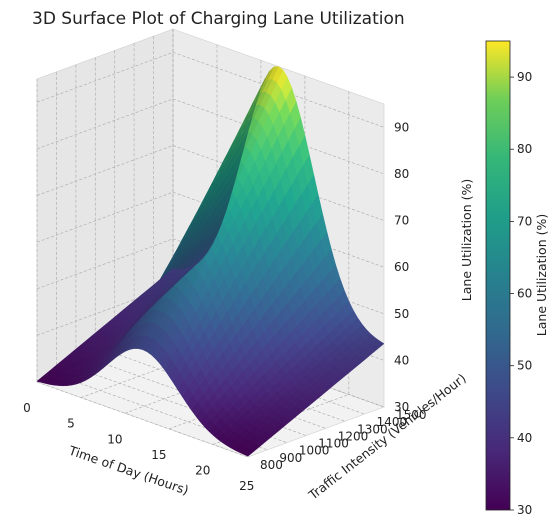 Image resolution: width=550 pixels, height=525 pixels. I want to click on colorbar-tick-label: 40, so click(524, 438).